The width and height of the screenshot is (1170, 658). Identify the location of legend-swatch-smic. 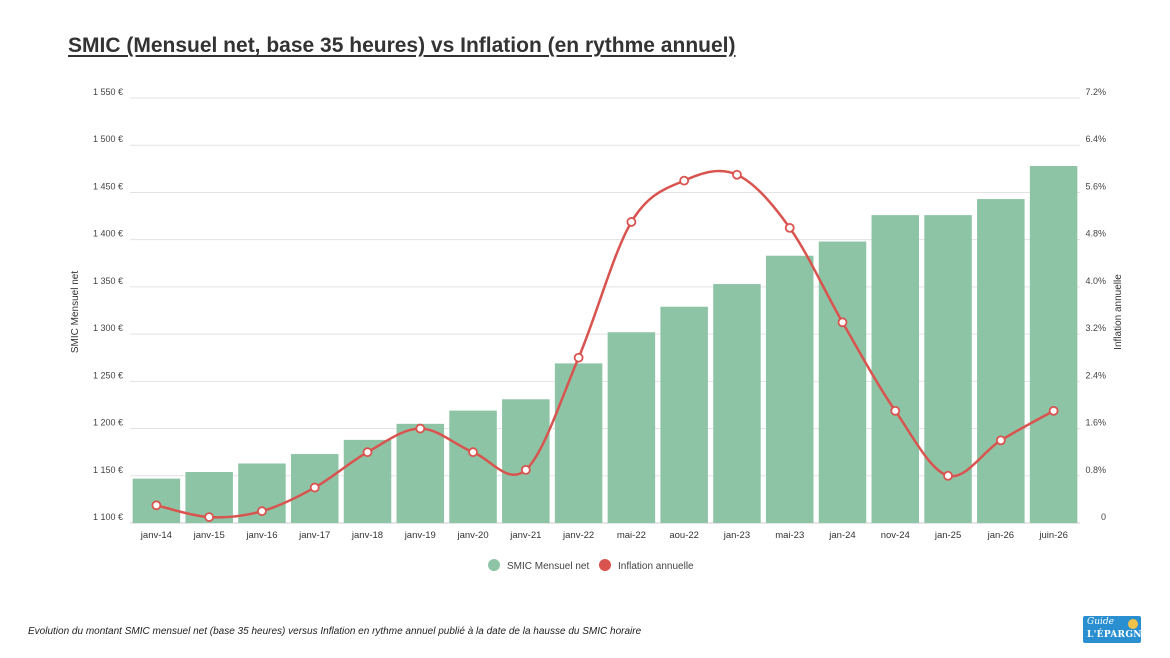
(494, 565).